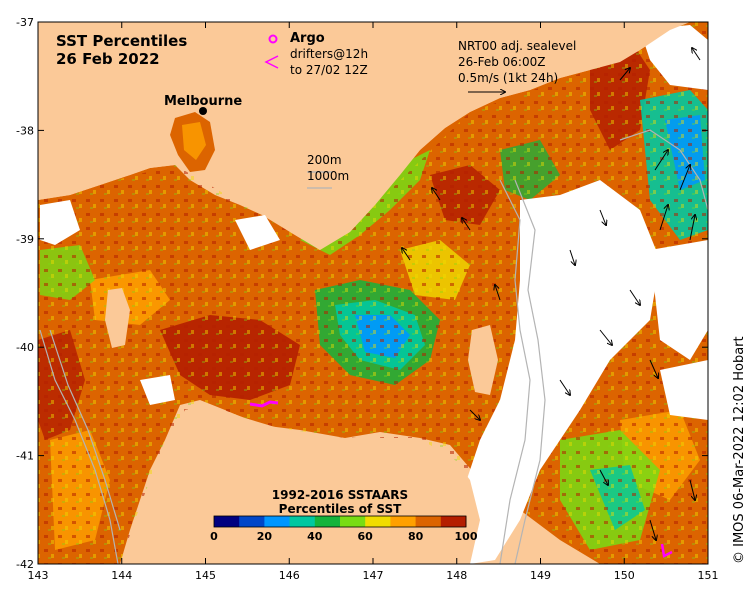 The height and width of the screenshot is (604, 750). What do you see at coordinates (329, 54) in the screenshot?
I see `drifter-label: drifters@12h` at bounding box center [329, 54].